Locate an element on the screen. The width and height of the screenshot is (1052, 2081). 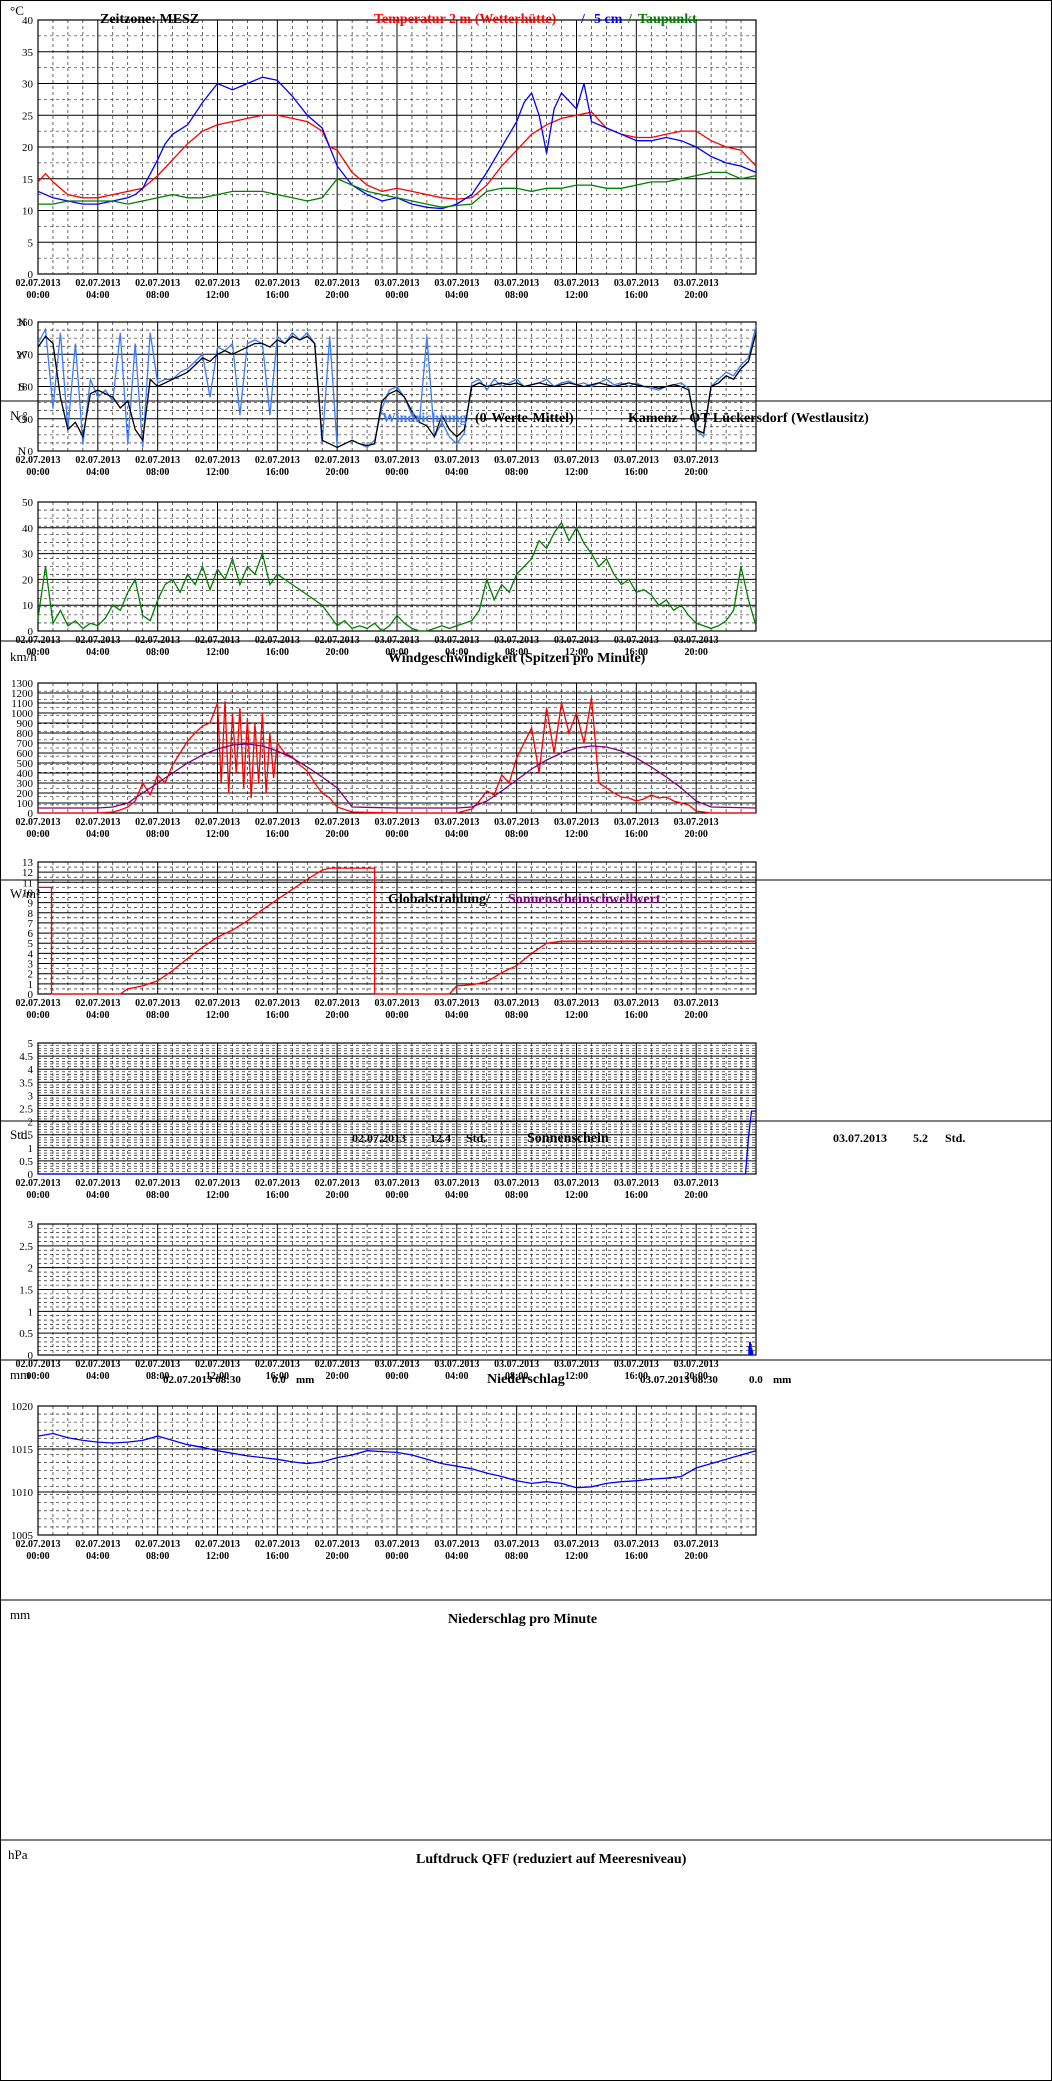
title-wind-speed: Windgeschwindigkeit (Spitzen pro Minute) is located at coordinates (517, 658).